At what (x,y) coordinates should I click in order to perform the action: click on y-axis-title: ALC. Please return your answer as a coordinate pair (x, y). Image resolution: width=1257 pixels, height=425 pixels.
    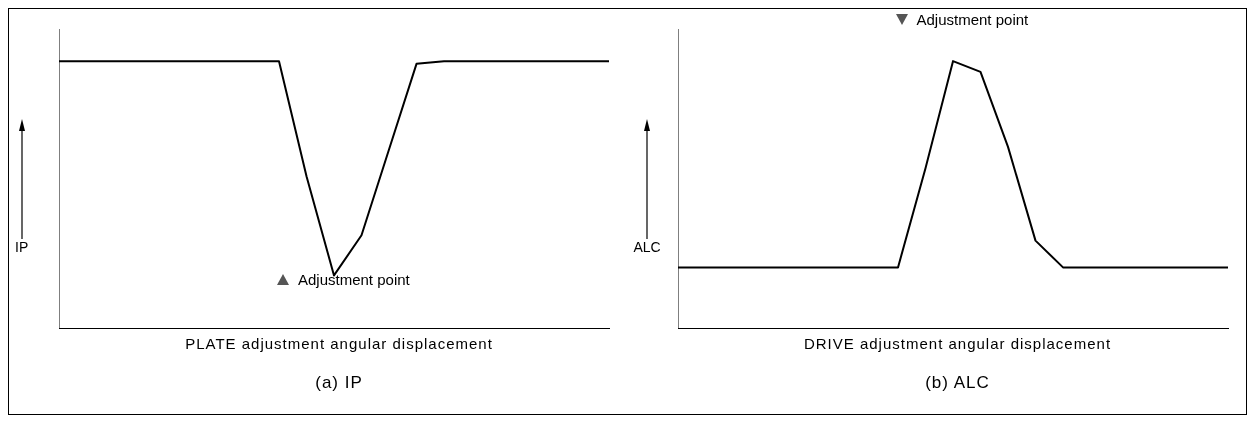
    Looking at the image, I should click on (647, 247).